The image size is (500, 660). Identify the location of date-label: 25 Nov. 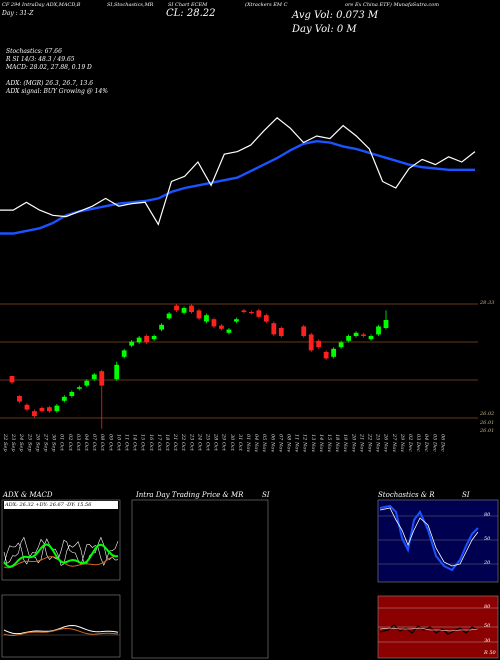
(378, 442).